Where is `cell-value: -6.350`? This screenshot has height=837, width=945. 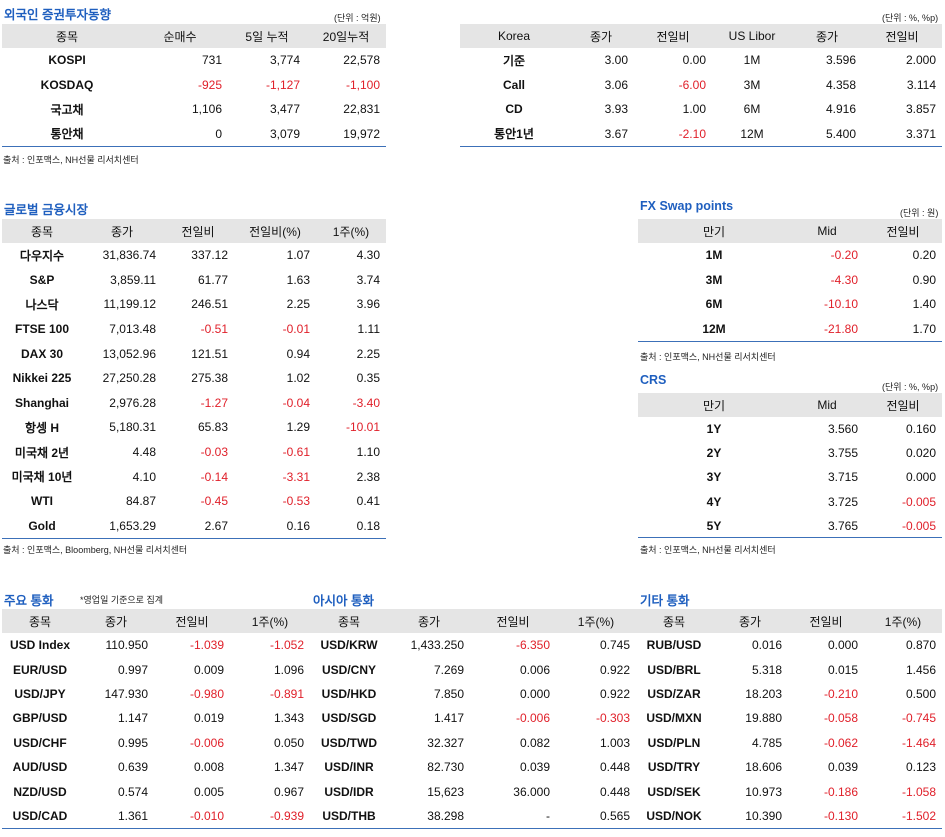
cell-value: -6.350 is located at coordinates (532, 645).